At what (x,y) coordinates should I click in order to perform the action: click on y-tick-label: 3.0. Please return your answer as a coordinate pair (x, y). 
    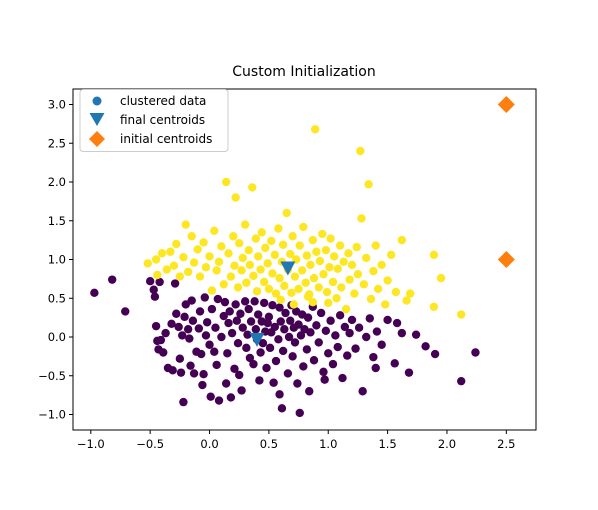
    Looking at the image, I should click on (57, 105).